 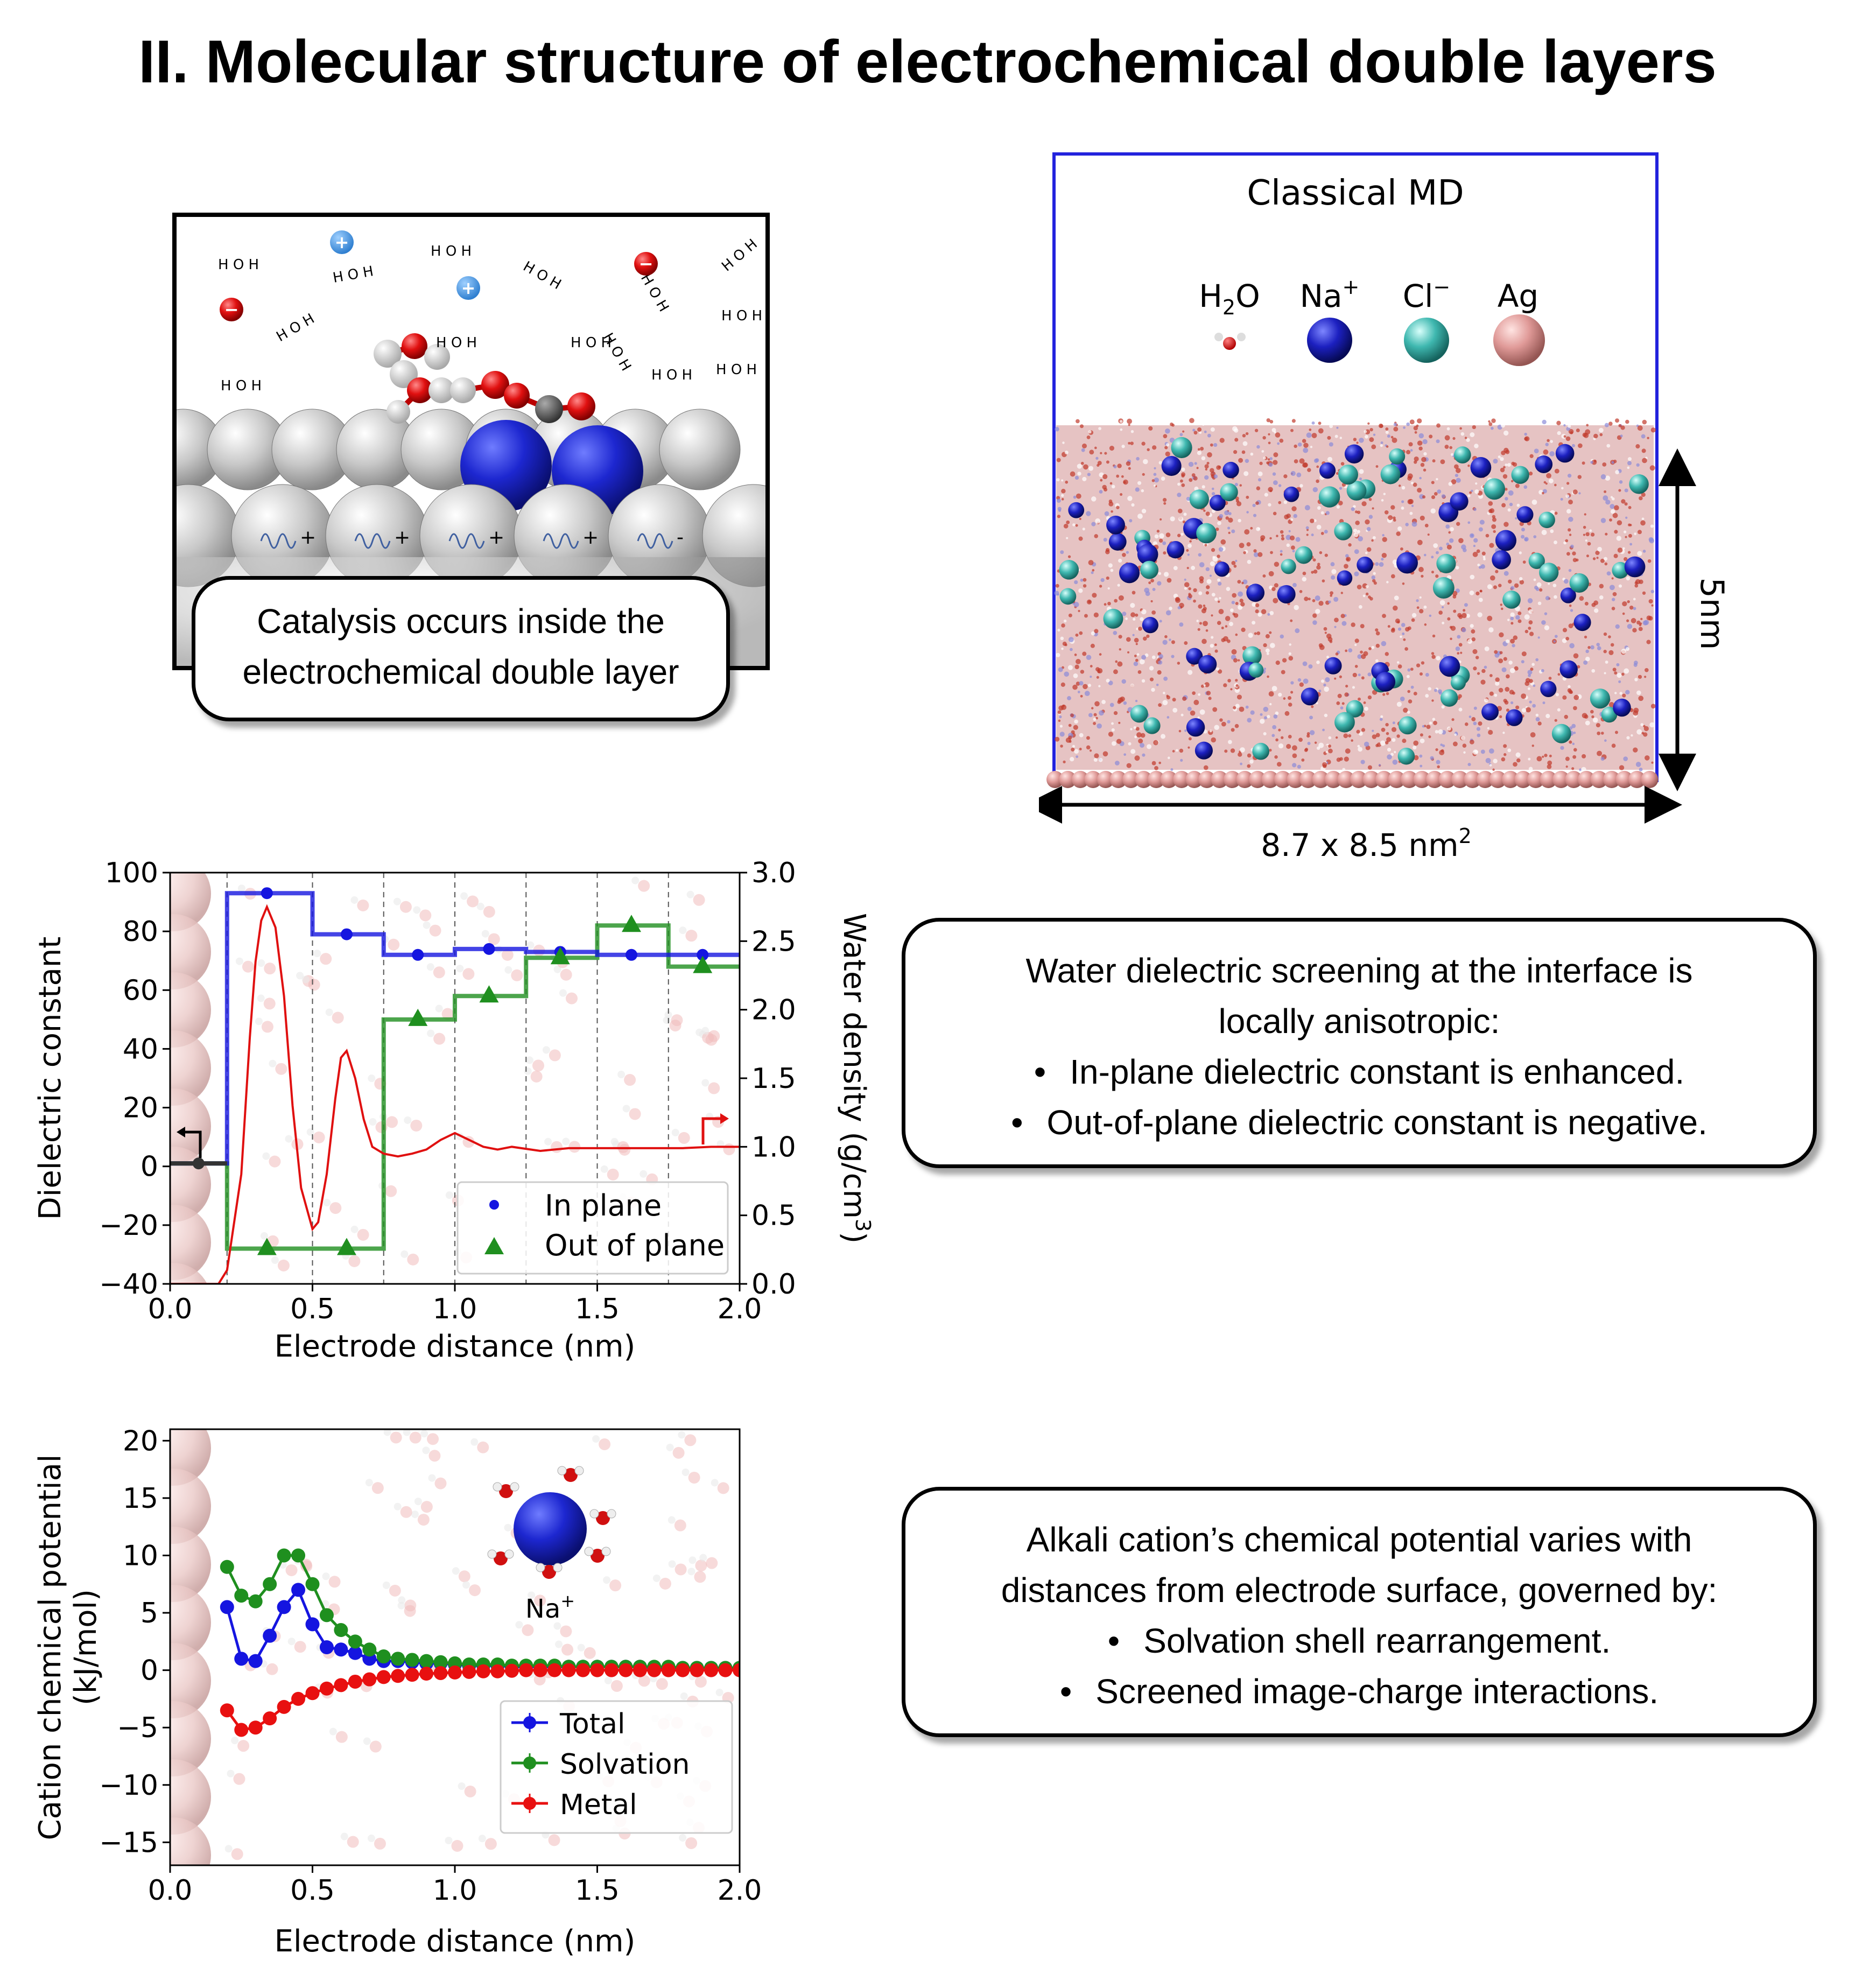 What do you see at coordinates (1352, 780) in the screenshot?
I see `ag-electrode` at bounding box center [1352, 780].